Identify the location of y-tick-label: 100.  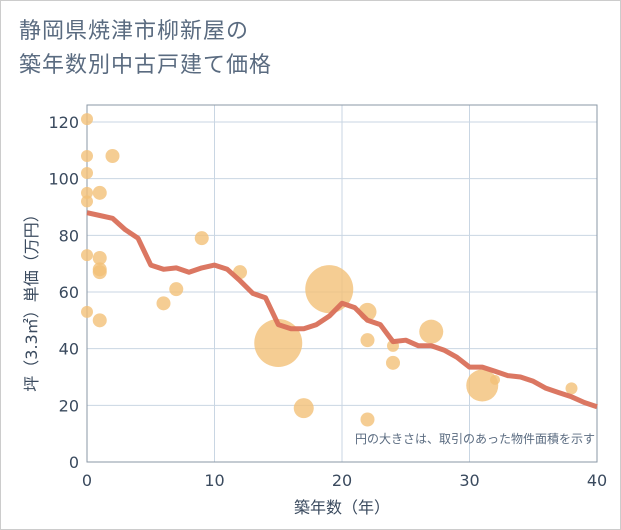
(63, 179).